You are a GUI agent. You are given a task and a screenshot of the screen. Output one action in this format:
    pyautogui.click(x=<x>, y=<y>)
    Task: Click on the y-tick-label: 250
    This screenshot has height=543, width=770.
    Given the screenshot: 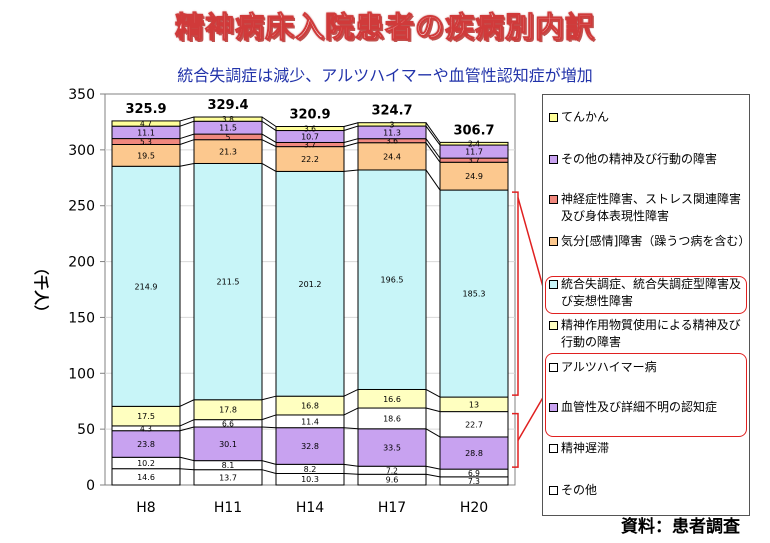 What is the action you would take?
    pyautogui.click(x=81, y=207)
    